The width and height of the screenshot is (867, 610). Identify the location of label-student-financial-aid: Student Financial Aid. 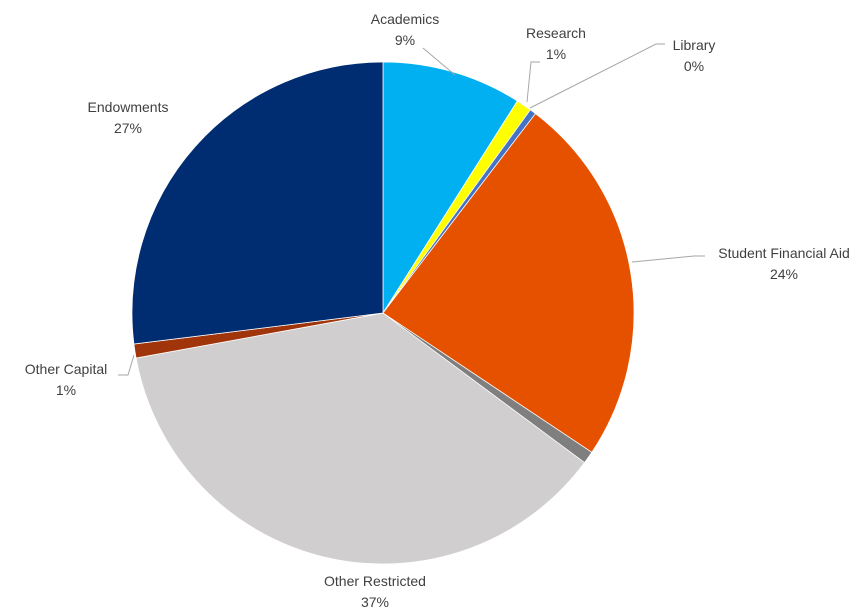
(784, 253).